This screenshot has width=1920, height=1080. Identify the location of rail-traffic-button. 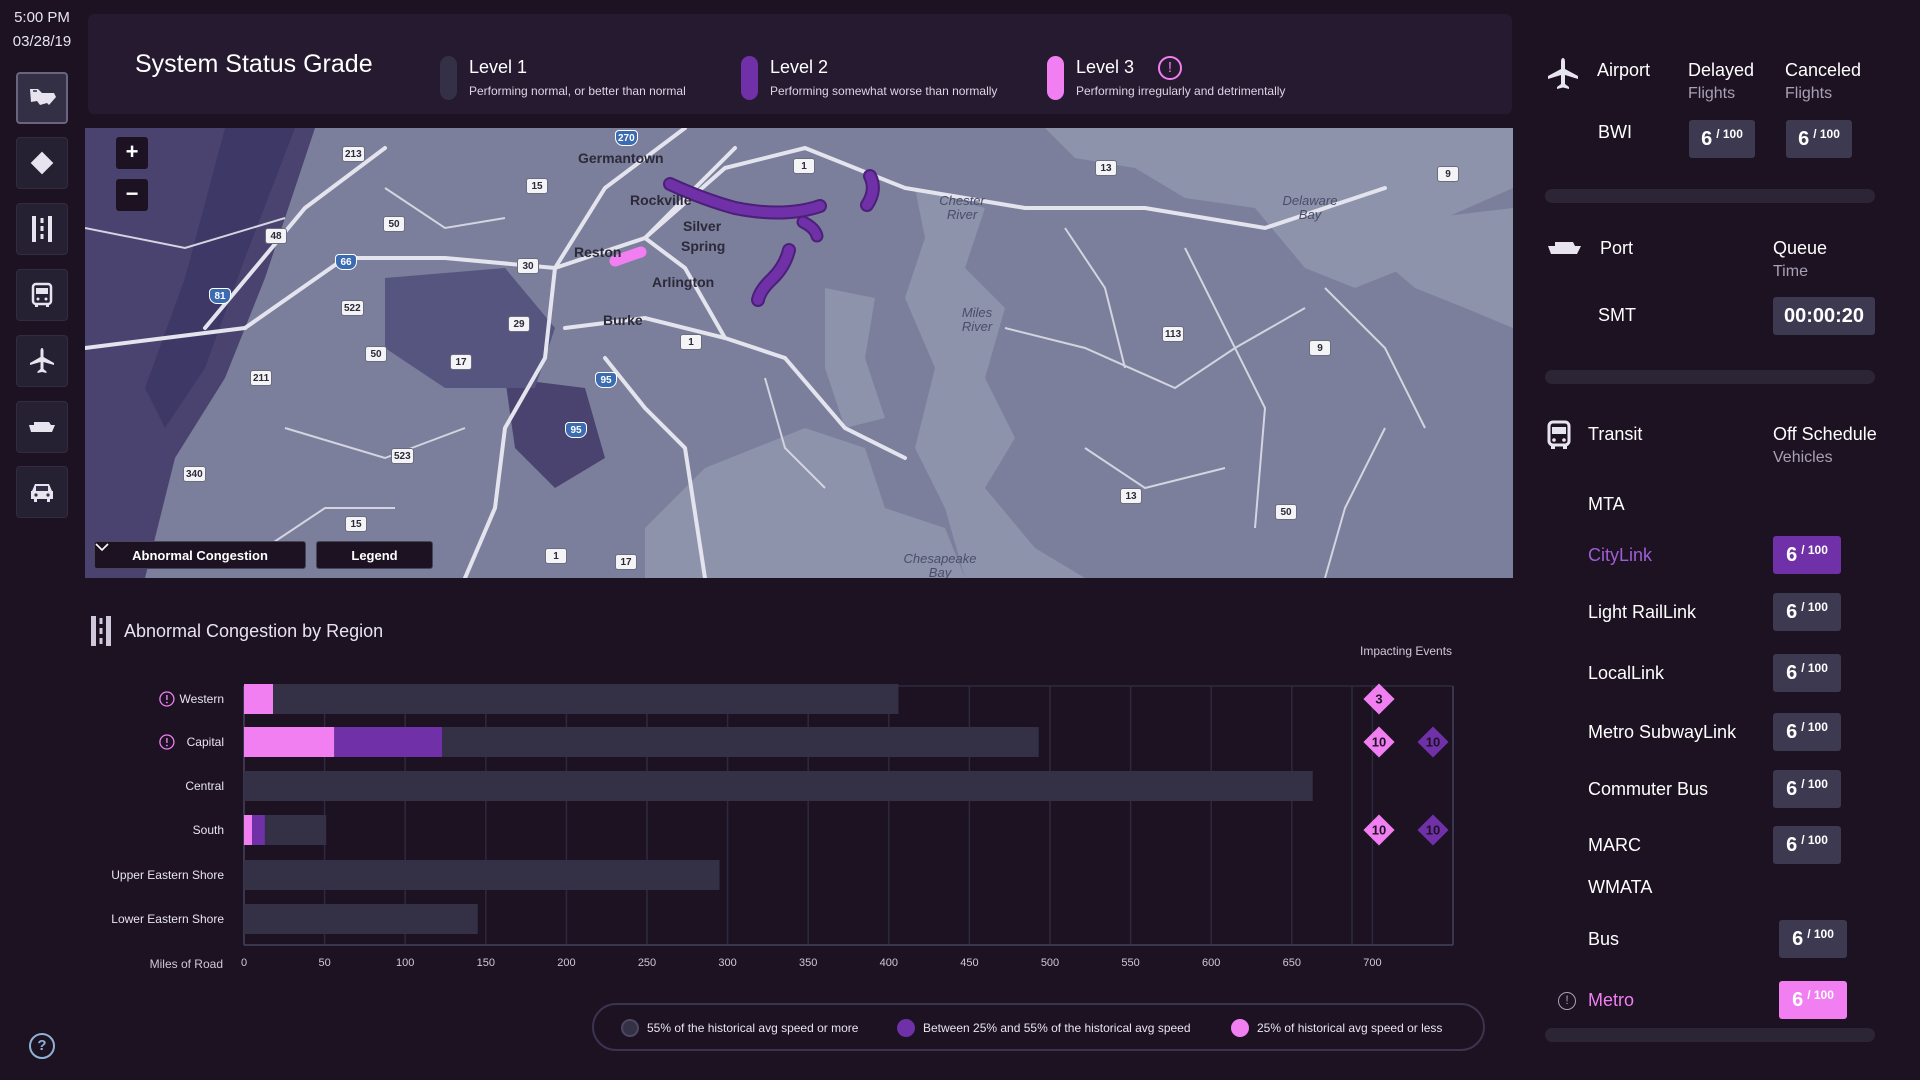
(42, 229).